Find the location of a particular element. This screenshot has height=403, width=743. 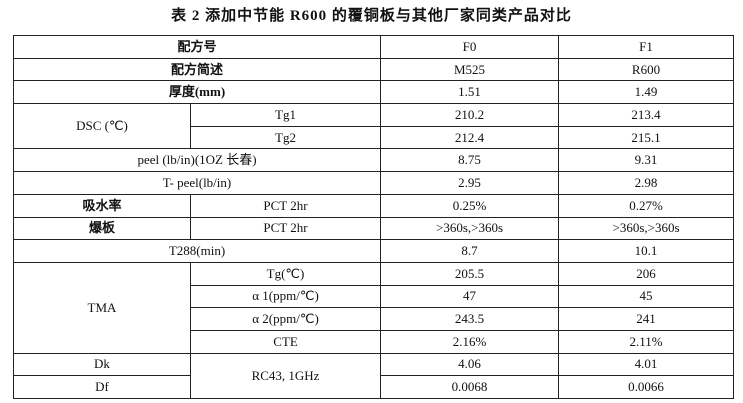

cell: TMA is located at coordinates (102, 307).